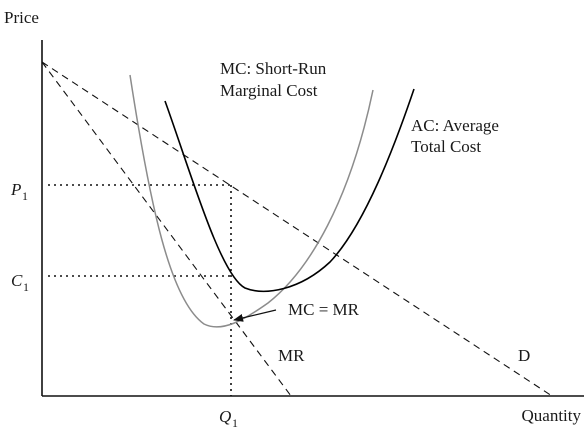  I want to click on y-axis-label: Price, so click(21, 17).